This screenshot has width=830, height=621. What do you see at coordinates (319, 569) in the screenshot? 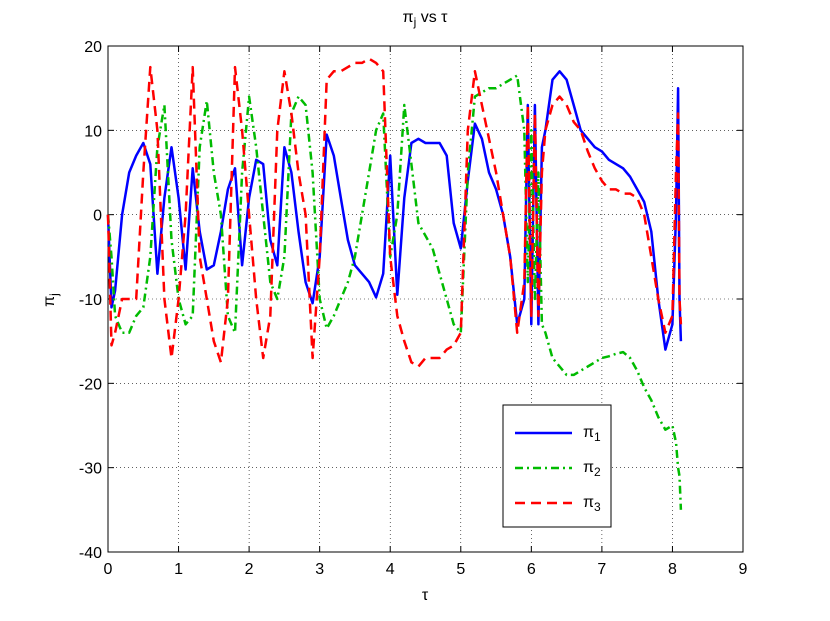
I see `x-tick-label: 3` at bounding box center [319, 569].